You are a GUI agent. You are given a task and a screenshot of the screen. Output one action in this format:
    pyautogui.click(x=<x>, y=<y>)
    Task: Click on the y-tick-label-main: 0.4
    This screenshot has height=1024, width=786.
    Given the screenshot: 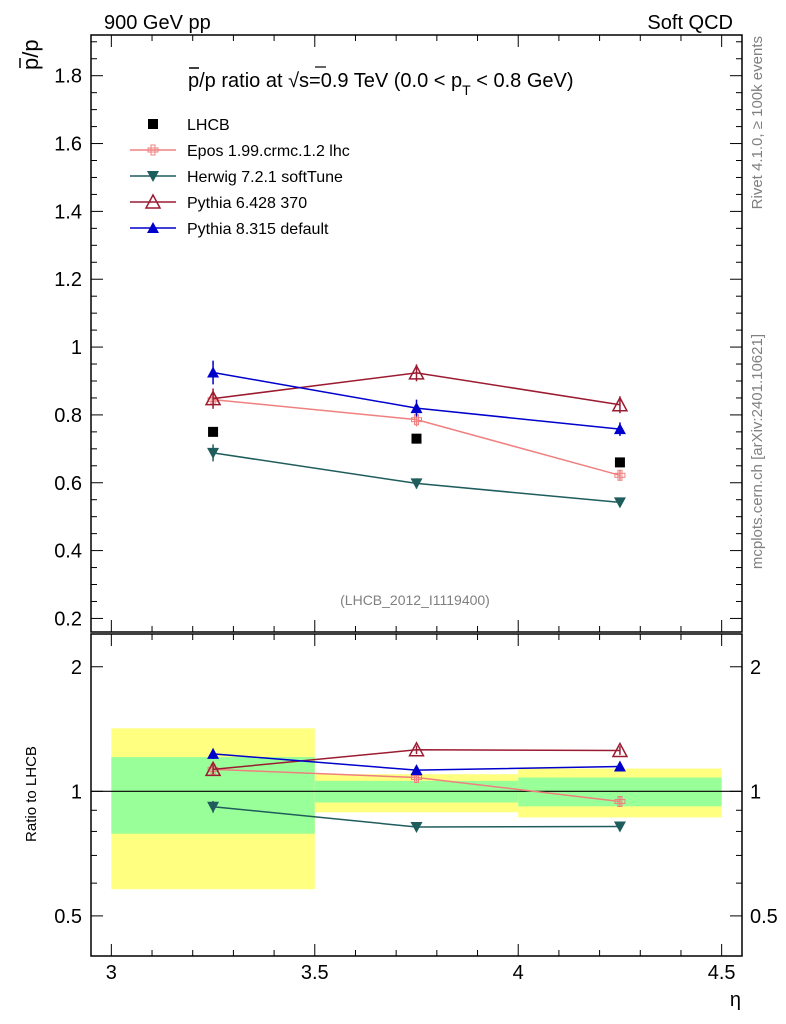 What is the action you would take?
    pyautogui.click(x=68, y=552)
    